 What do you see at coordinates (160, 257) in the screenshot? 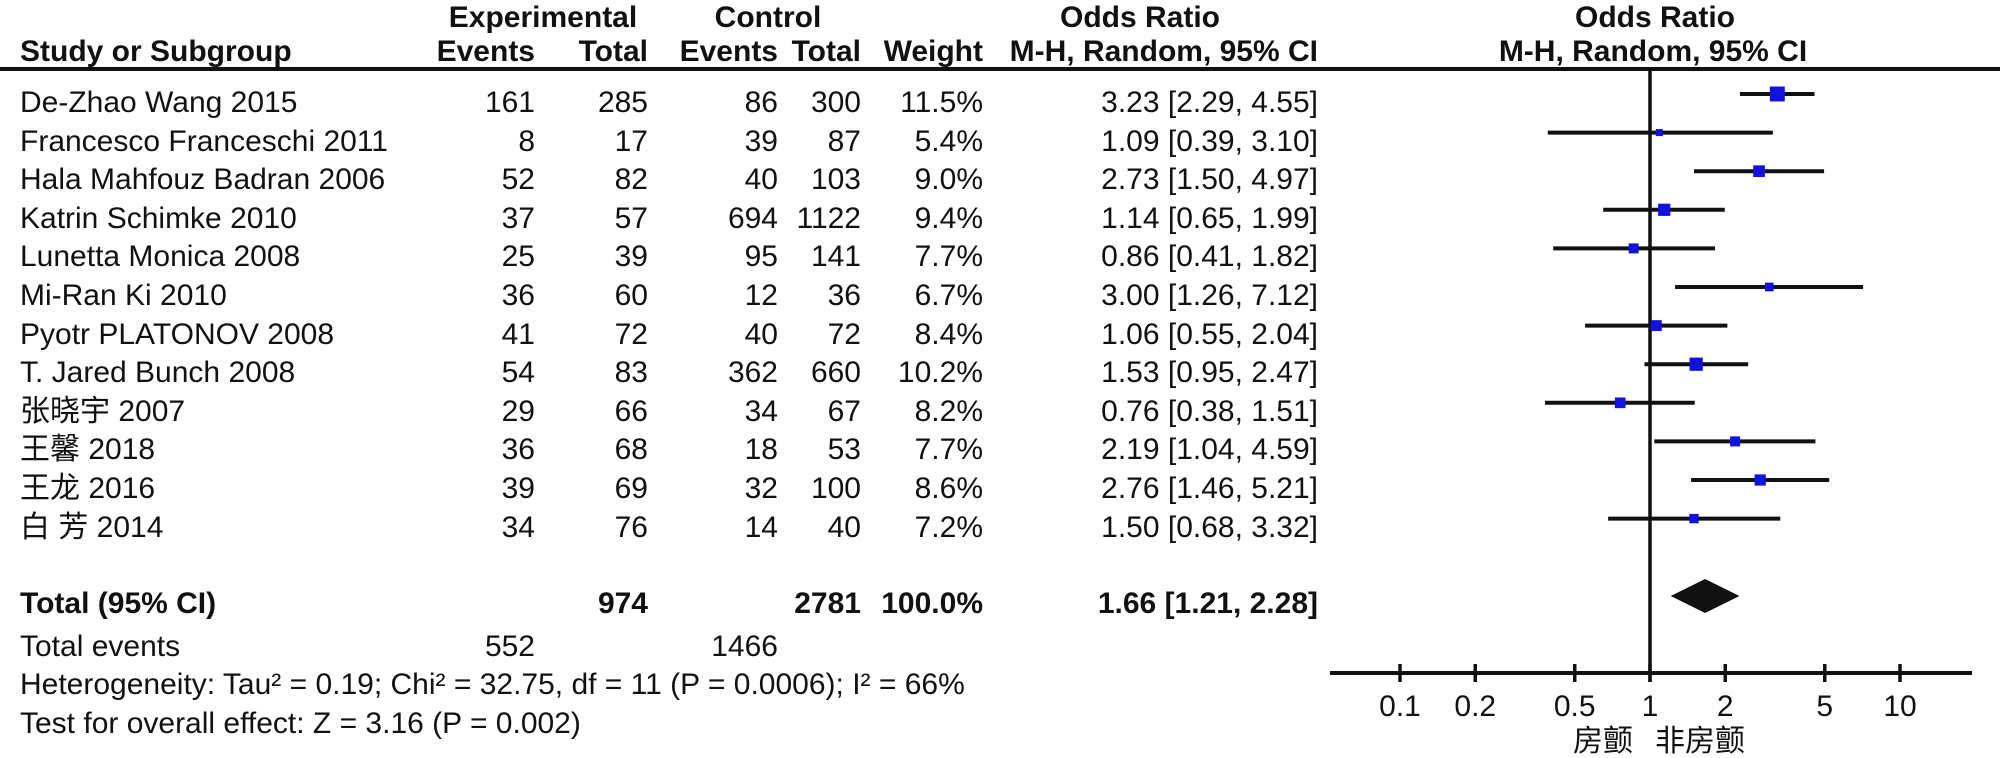
I see `study-name: Lunetta Monica 2008` at bounding box center [160, 257].